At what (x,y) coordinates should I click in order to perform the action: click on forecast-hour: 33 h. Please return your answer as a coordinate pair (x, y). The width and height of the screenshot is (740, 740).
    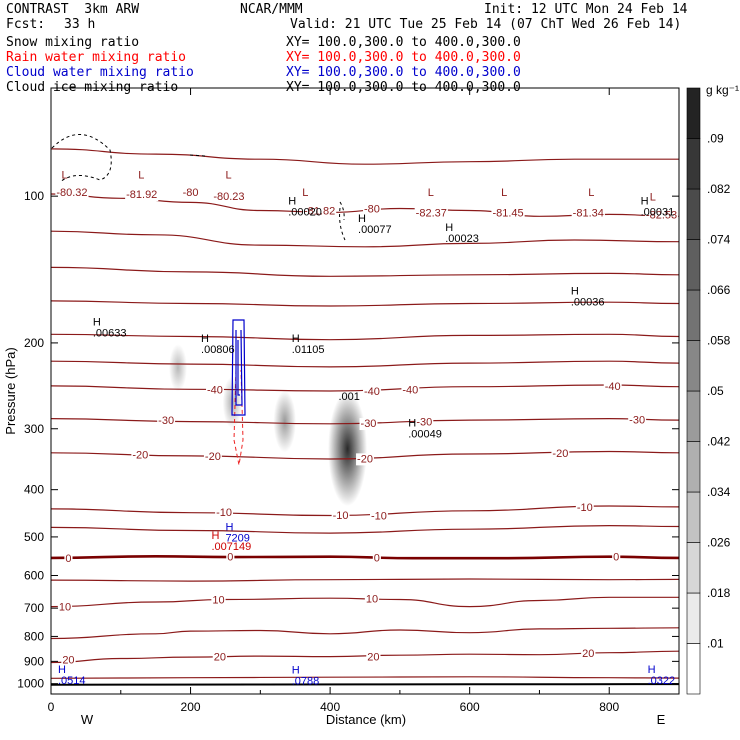
    Looking at the image, I should click on (80, 24).